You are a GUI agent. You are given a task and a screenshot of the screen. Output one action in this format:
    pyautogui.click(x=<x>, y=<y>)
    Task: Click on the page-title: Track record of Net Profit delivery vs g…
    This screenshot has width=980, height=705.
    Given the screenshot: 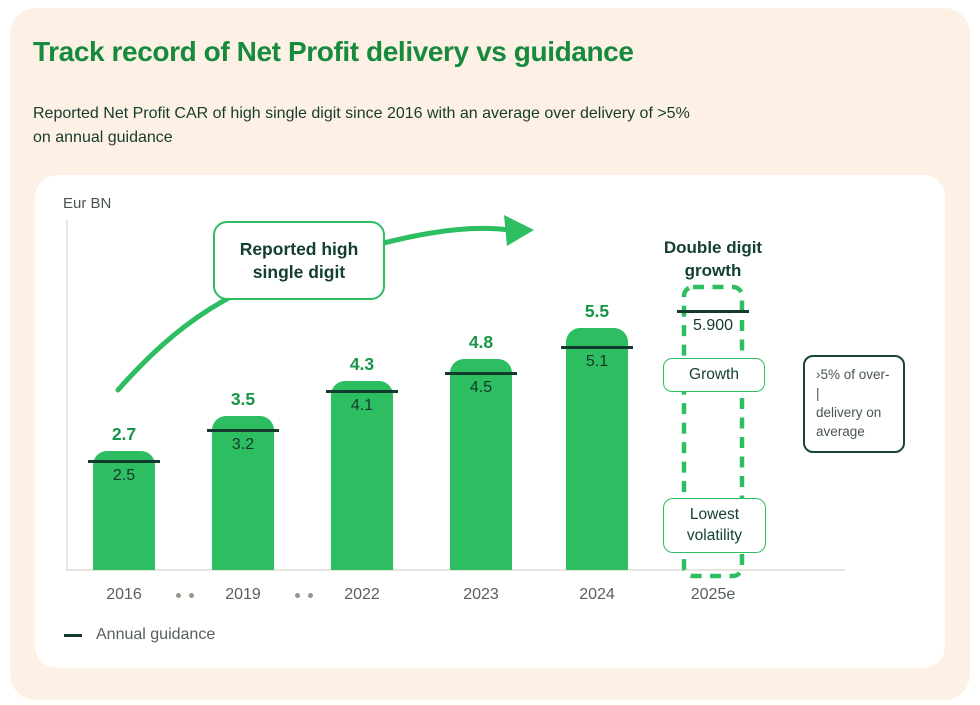 What is the action you would take?
    pyautogui.click(x=333, y=51)
    